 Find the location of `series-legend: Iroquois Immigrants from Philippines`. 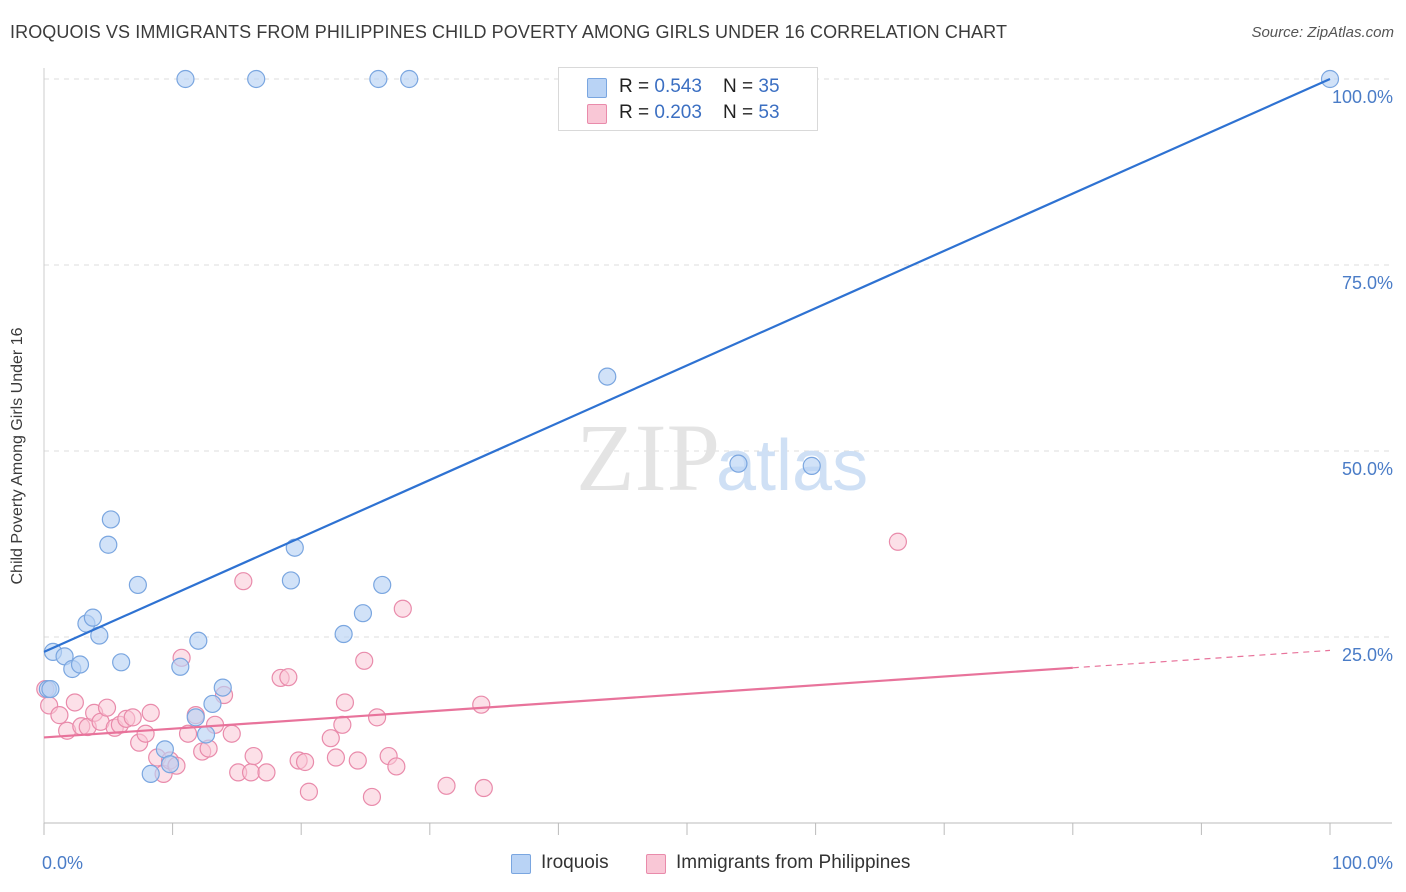

series-legend: Iroquois Immigrants from Philippines is located at coordinates (703, 865).